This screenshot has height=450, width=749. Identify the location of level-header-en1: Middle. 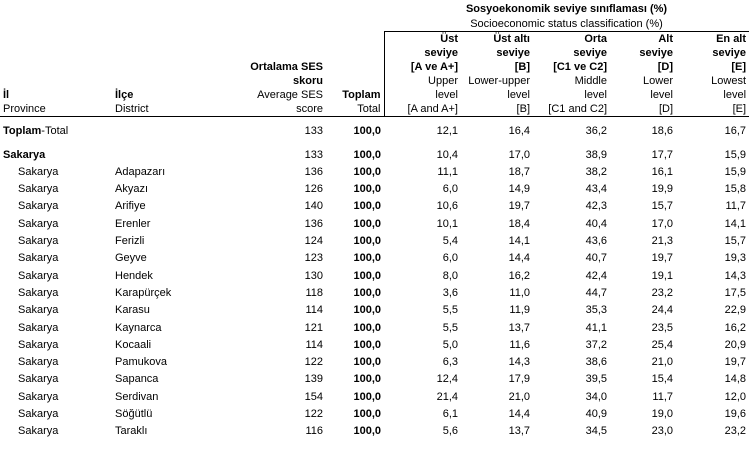
(590, 81).